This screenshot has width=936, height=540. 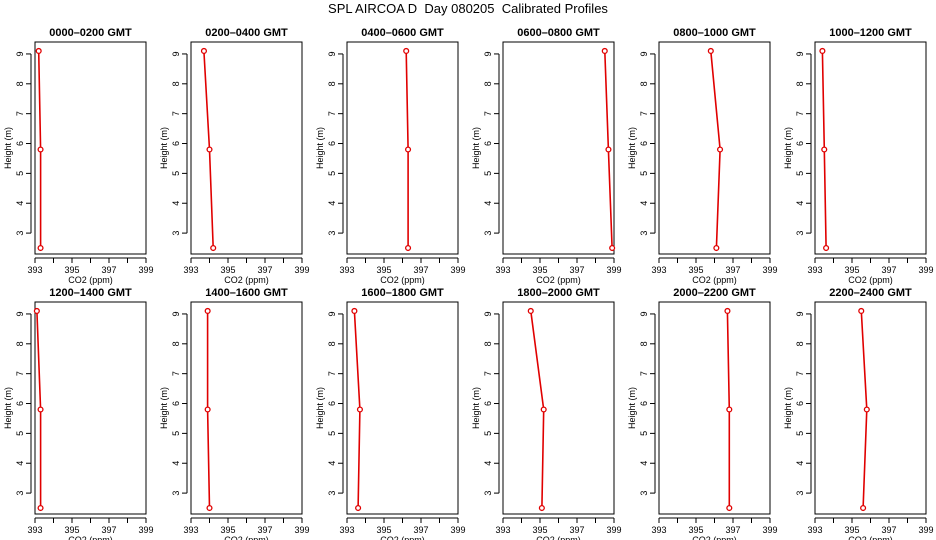 What do you see at coordinates (402, 33) in the screenshot?
I see `panel-title: 0400–0600 GMT` at bounding box center [402, 33].